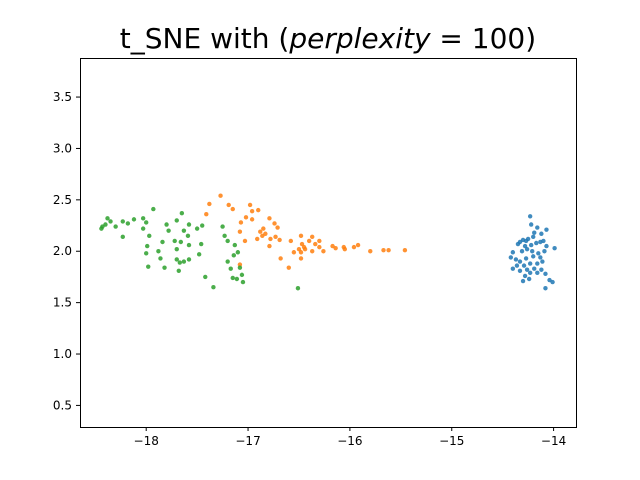 The height and width of the screenshot is (480, 640). Describe the element at coordinates (66, 251) in the screenshot. I see `y-axis: 0.5 1.0 1.5 2.0 2.5 3.0 3.5` at that location.